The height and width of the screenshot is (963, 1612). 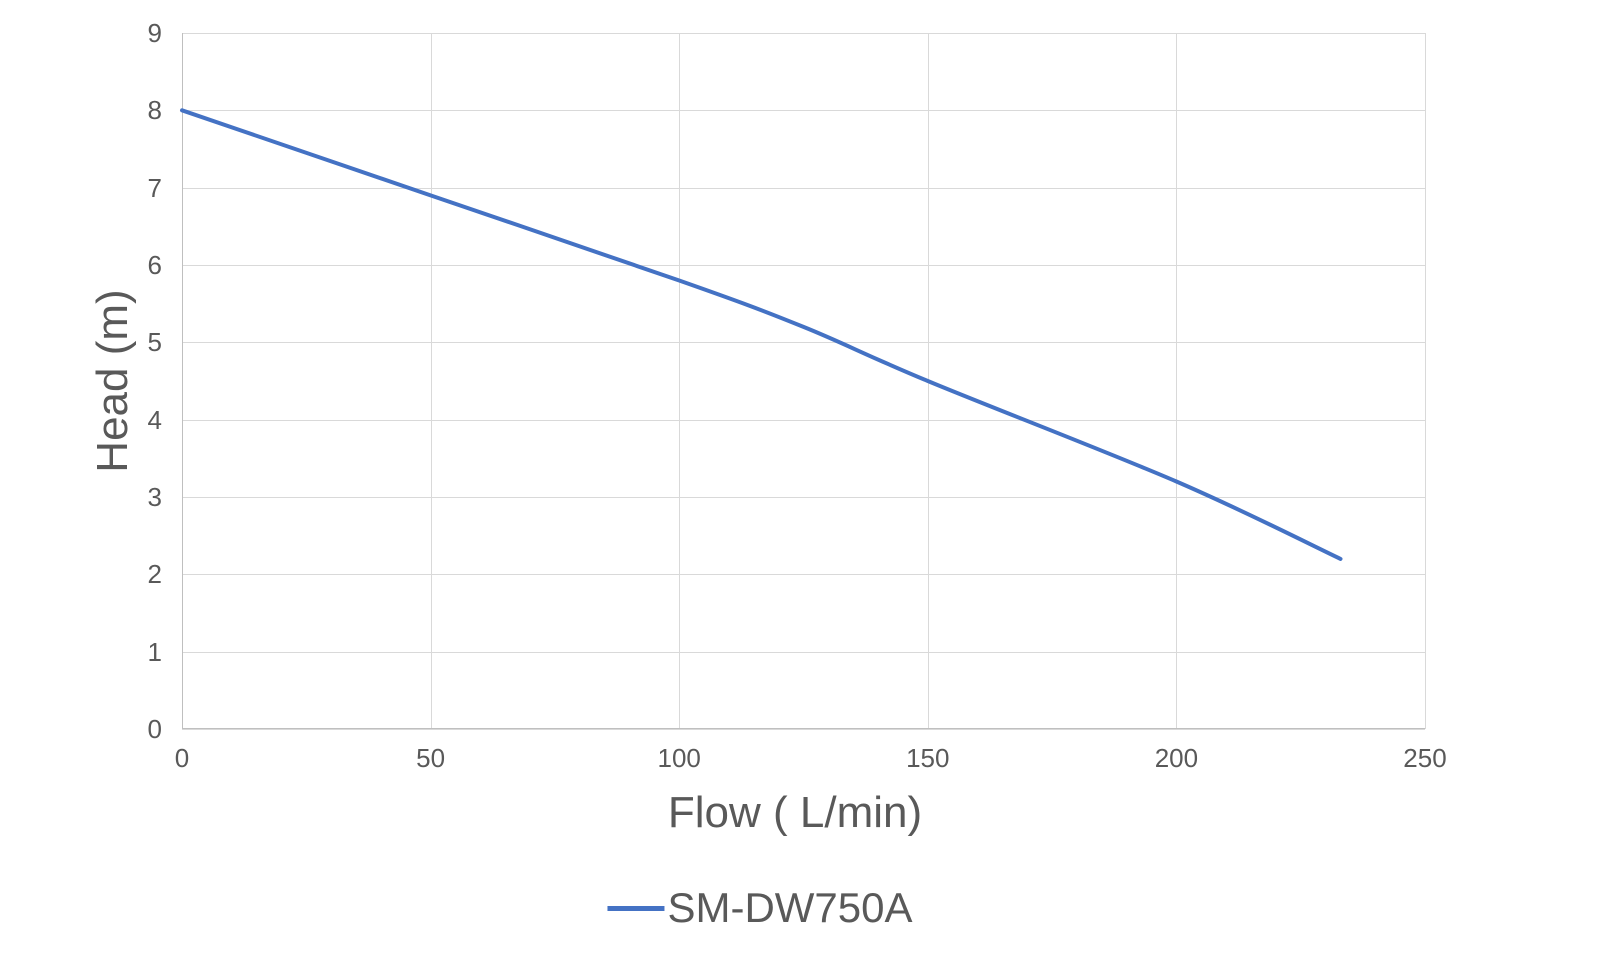 I want to click on legend-series-label: SM-DW750A, so click(x=790, y=907).